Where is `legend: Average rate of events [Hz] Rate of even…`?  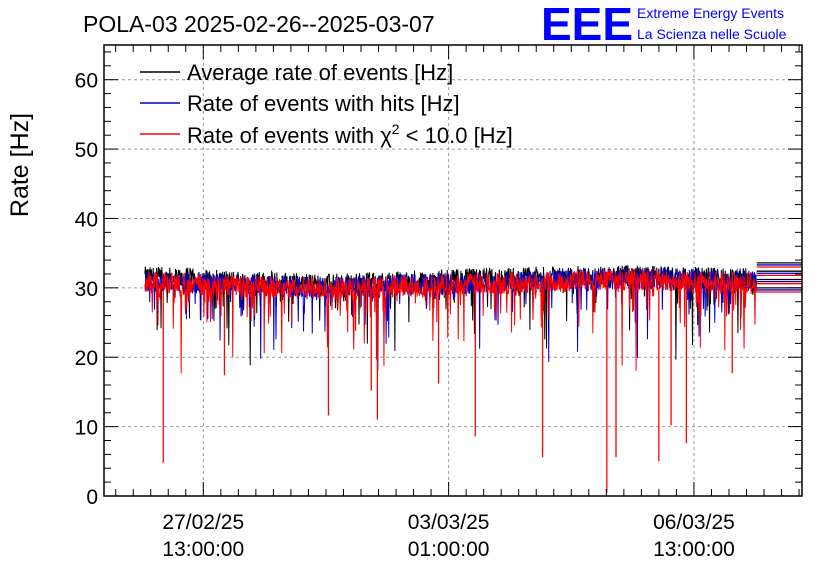 legend: Average rate of events [Hz] Rate of even… is located at coordinates (326, 104).